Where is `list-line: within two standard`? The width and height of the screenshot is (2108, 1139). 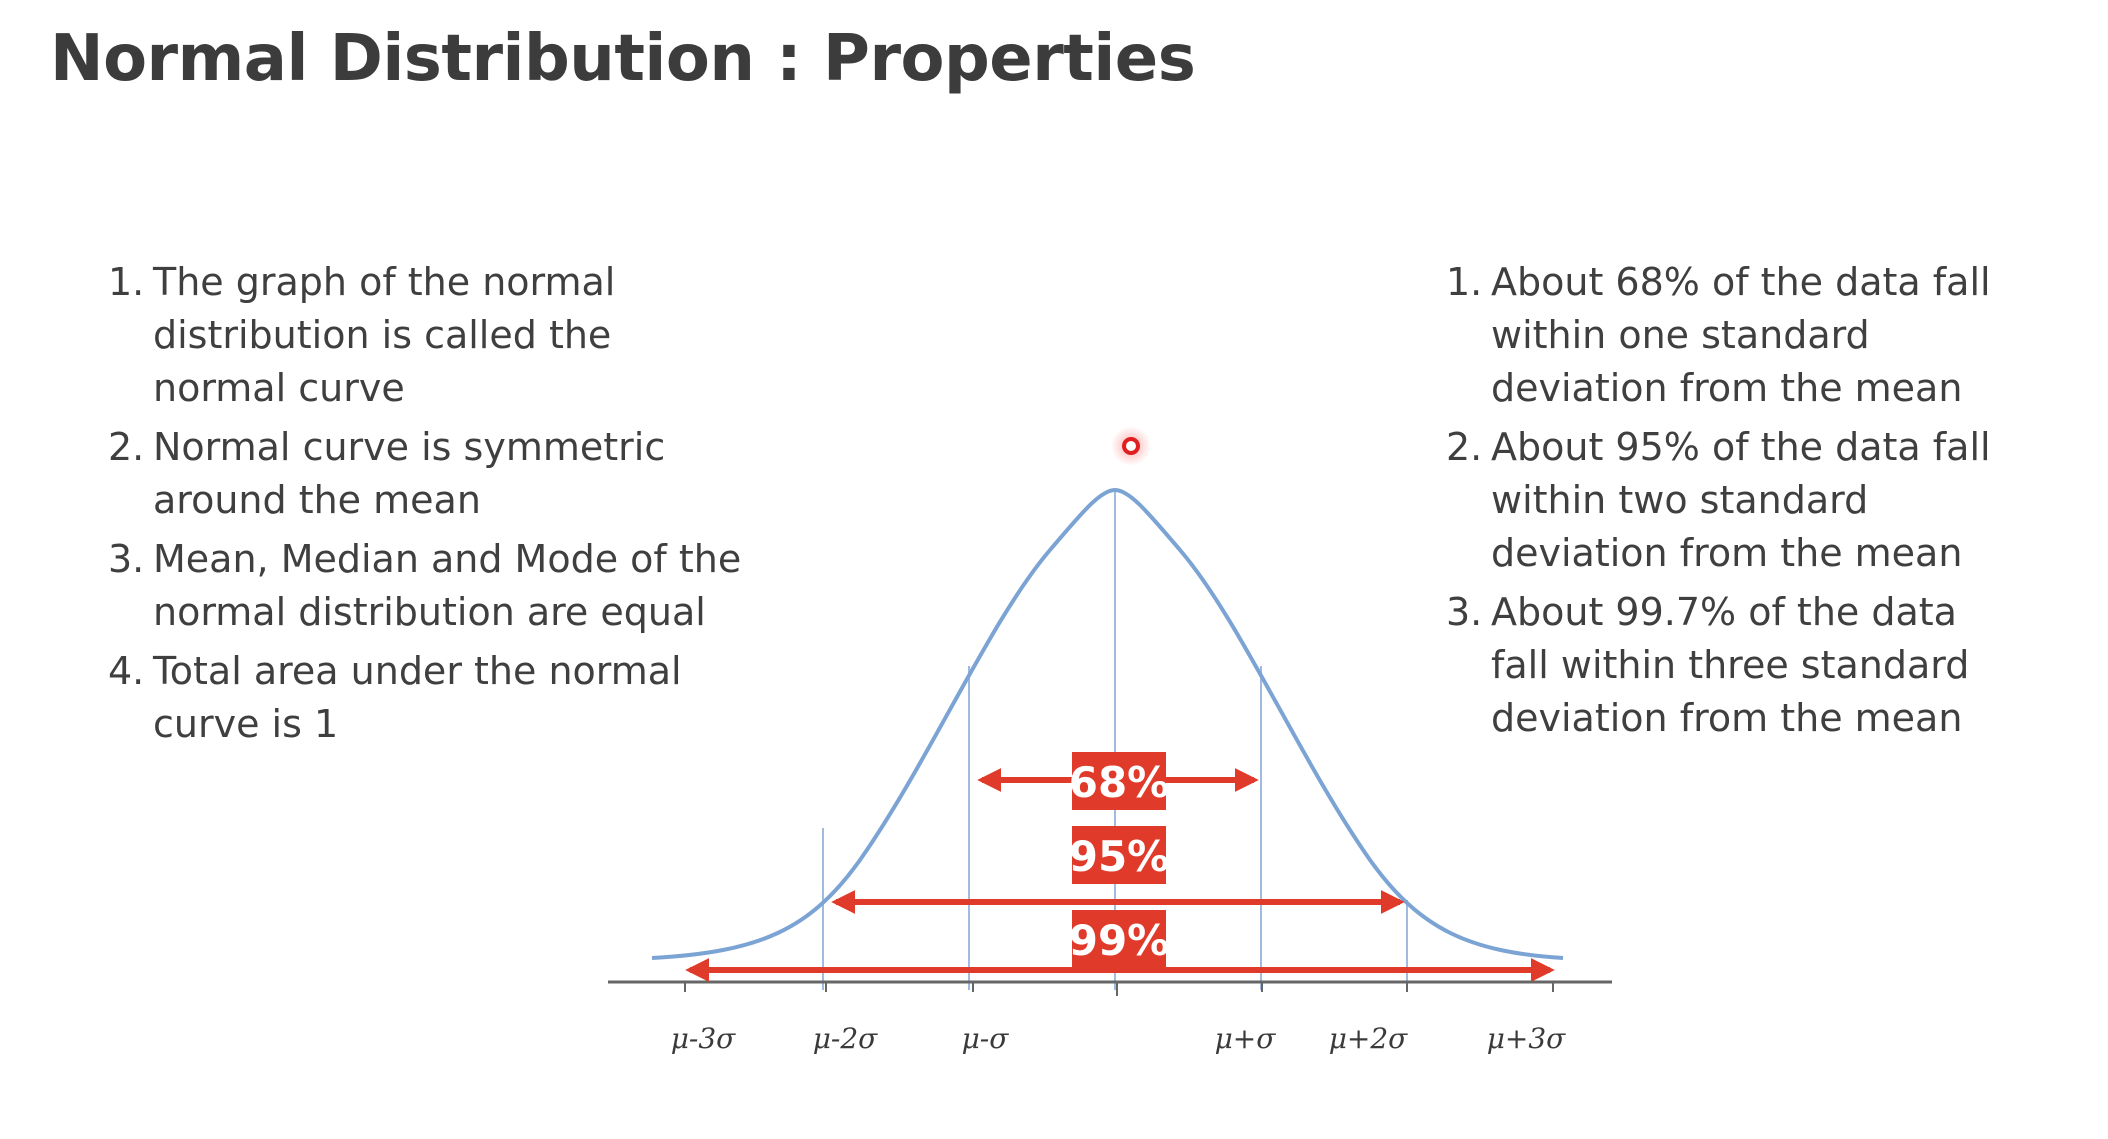
list-line: within two standard is located at coordinates (1680, 500).